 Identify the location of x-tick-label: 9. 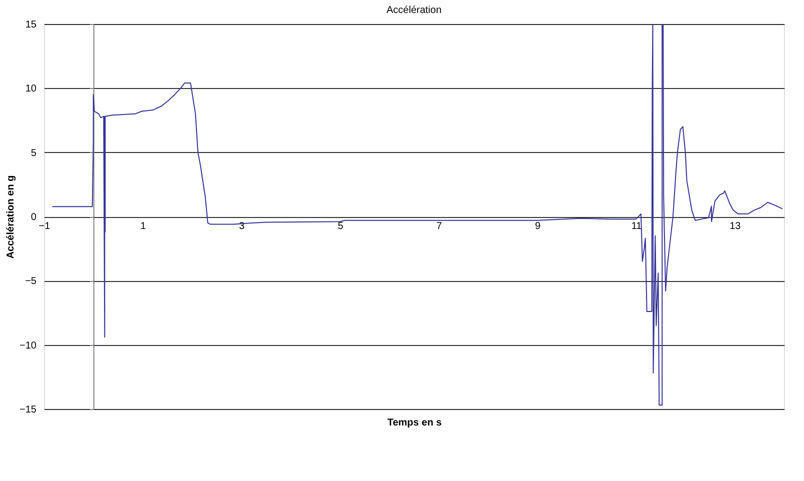
(538, 226).